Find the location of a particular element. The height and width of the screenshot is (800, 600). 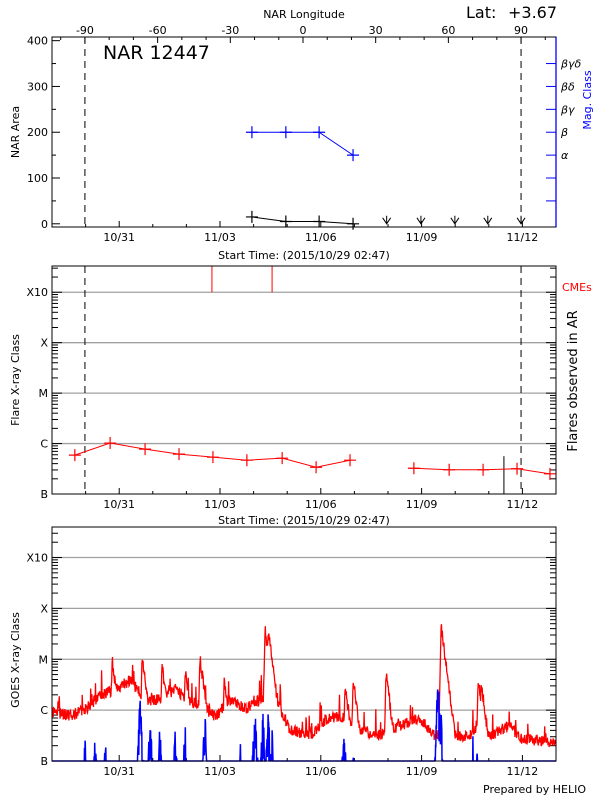

longitude-tick-label: -60 is located at coordinates (158, 30).